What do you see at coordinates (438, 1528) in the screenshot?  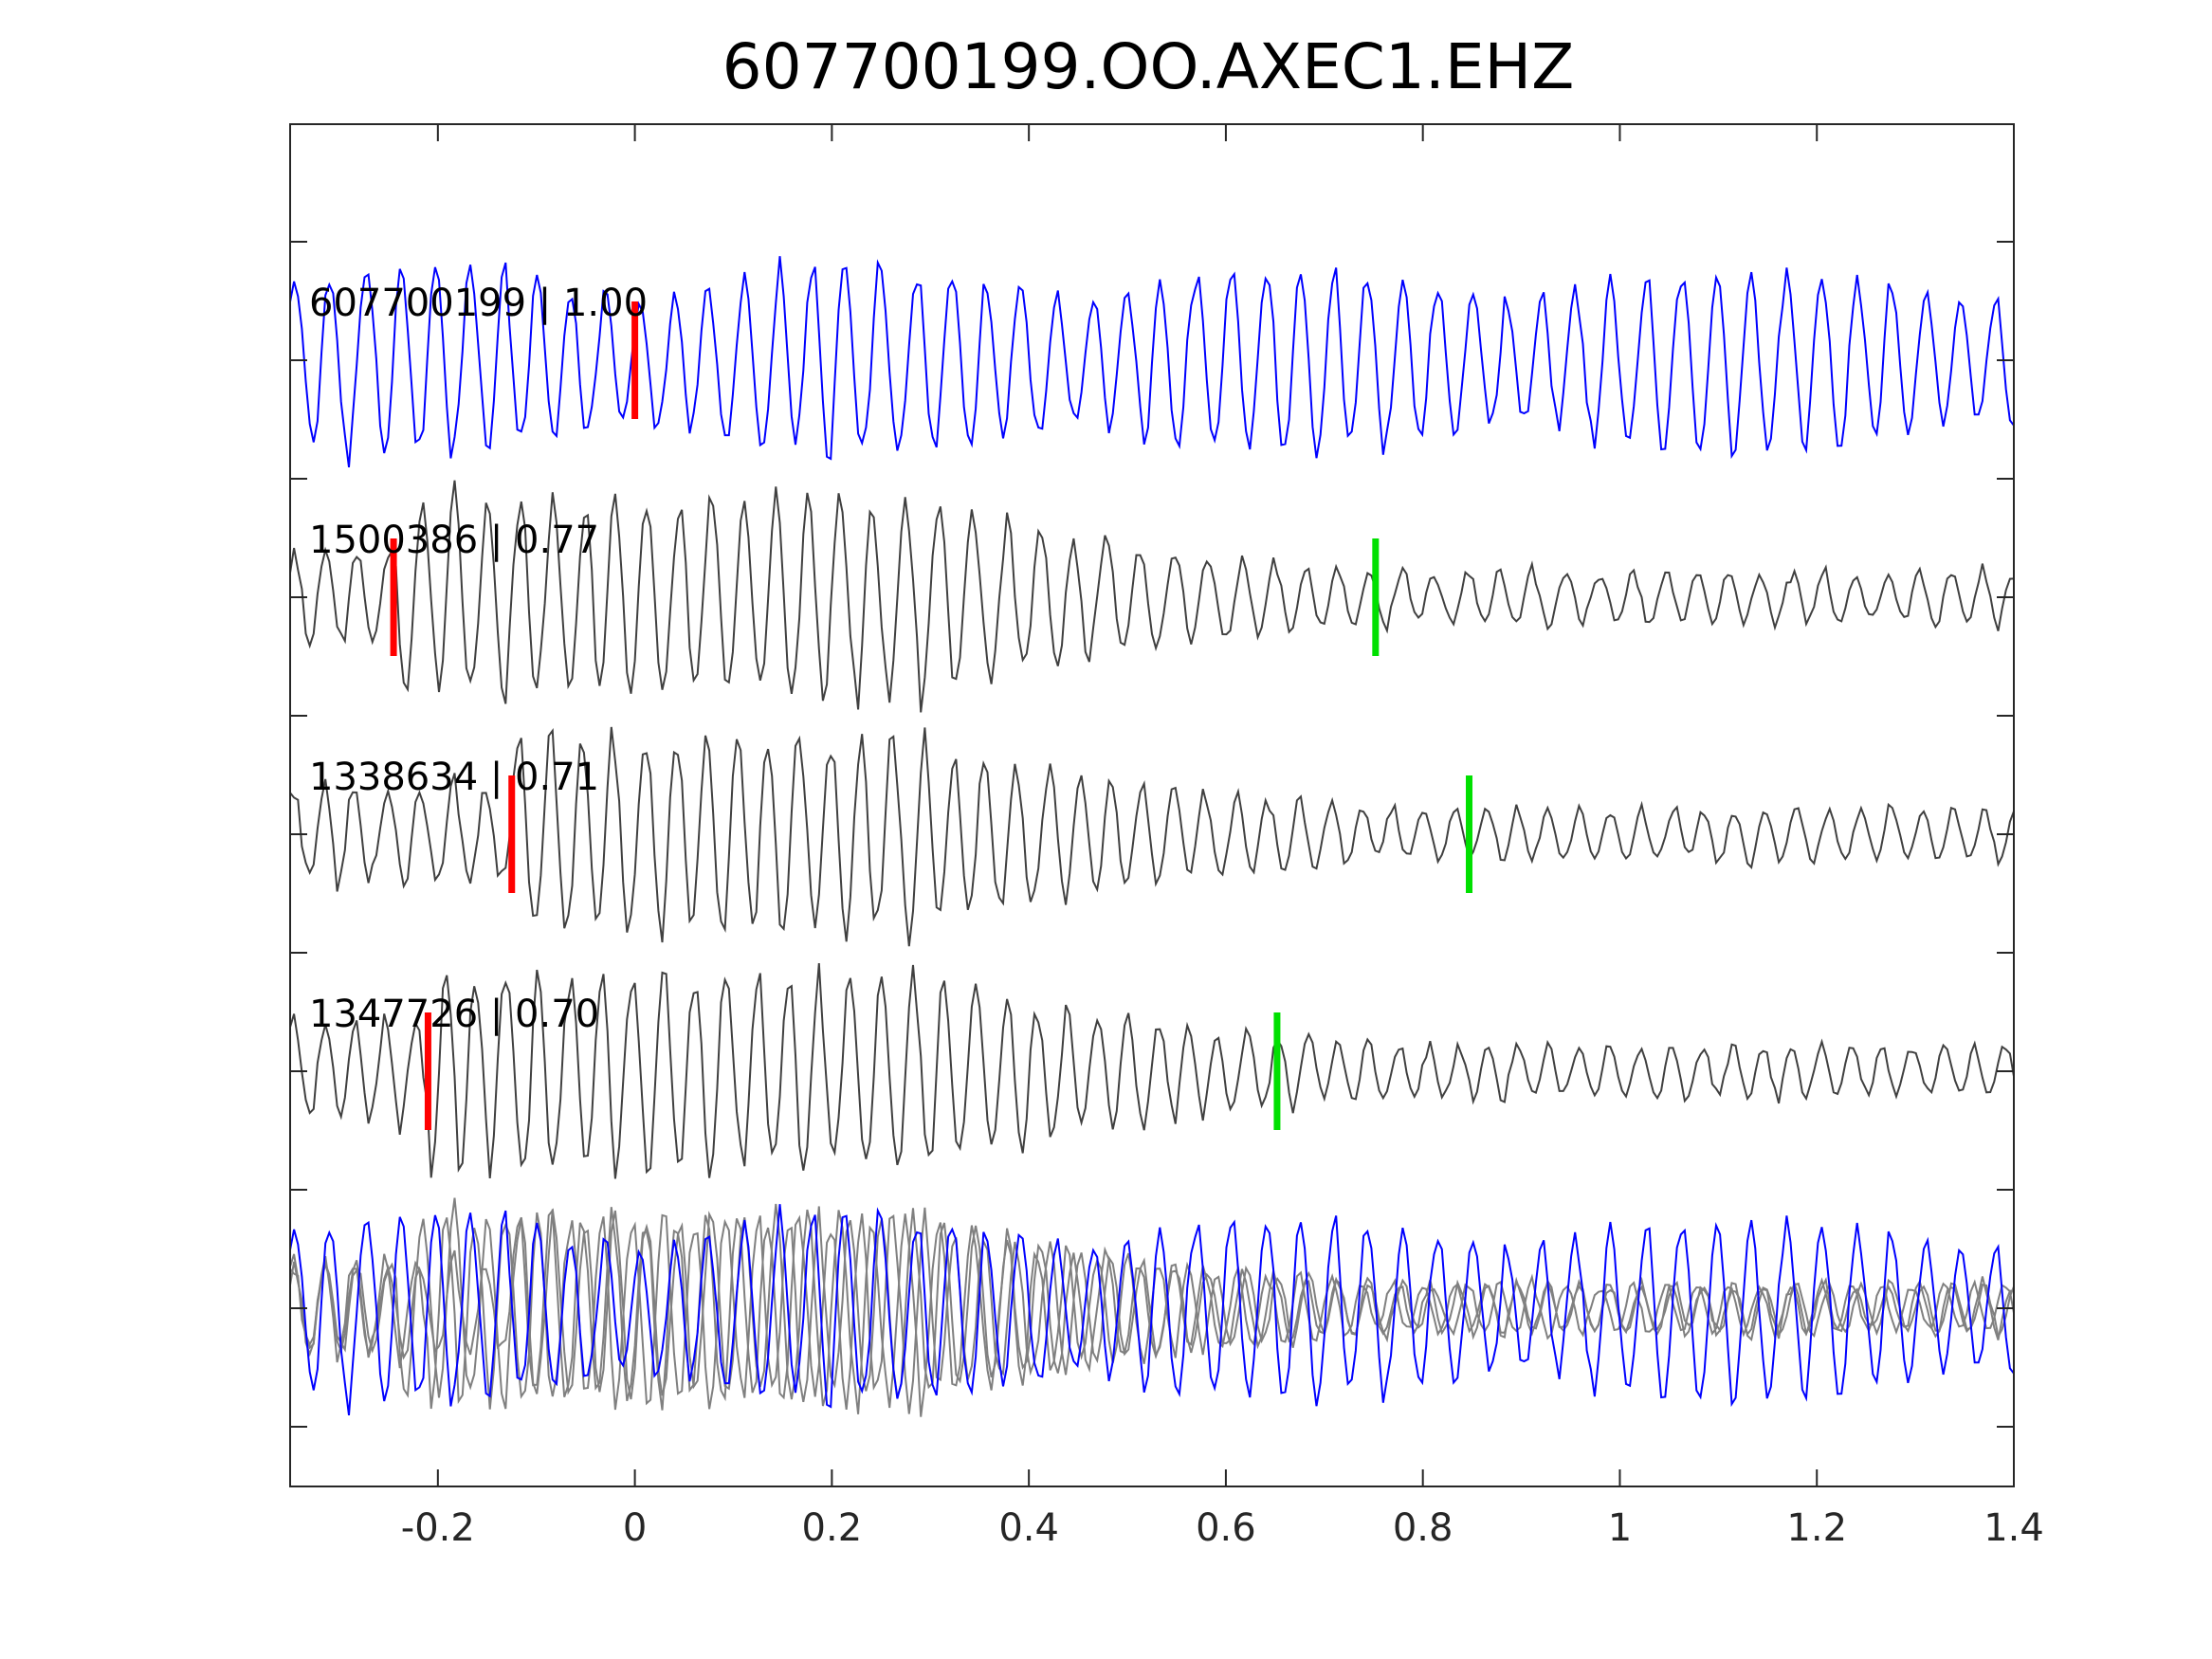 I see `x-tick-label: -0.2` at bounding box center [438, 1528].